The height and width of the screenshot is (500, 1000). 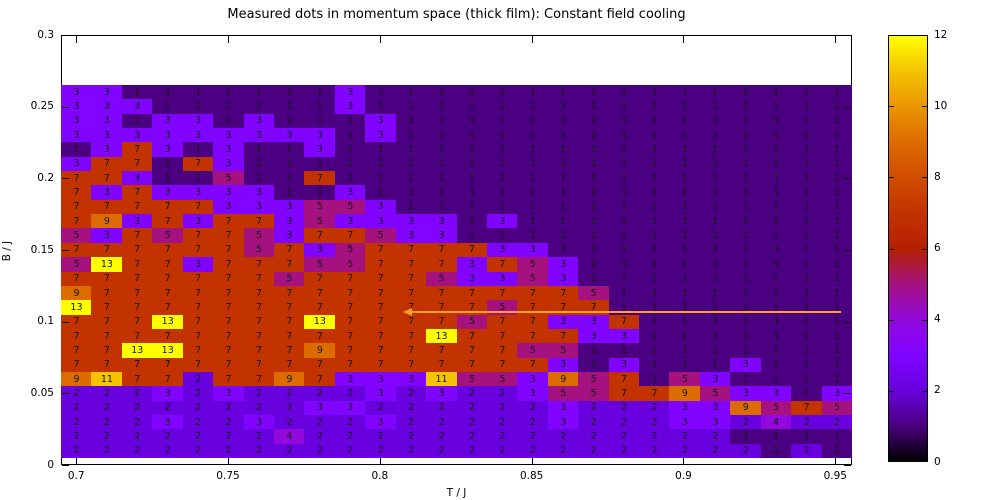 I want to click on x-axis-tick-mirror, so click(x=228, y=39).